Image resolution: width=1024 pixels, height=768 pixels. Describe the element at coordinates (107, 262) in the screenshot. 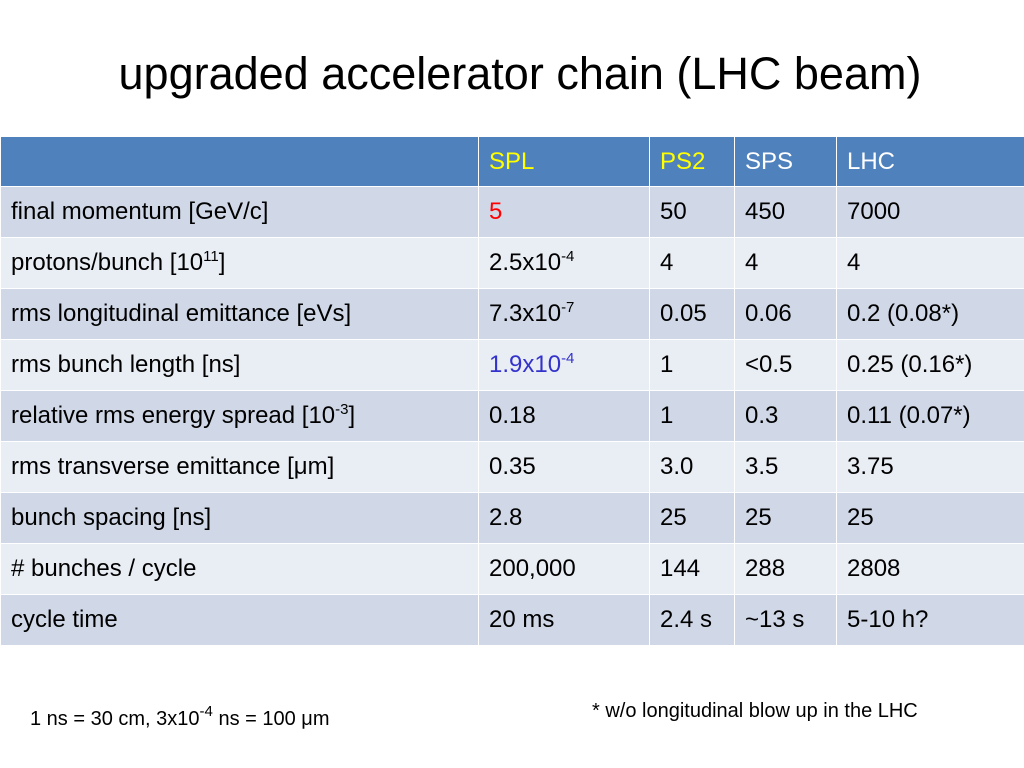

I see `row-label-text: protons/bunch [10` at that location.